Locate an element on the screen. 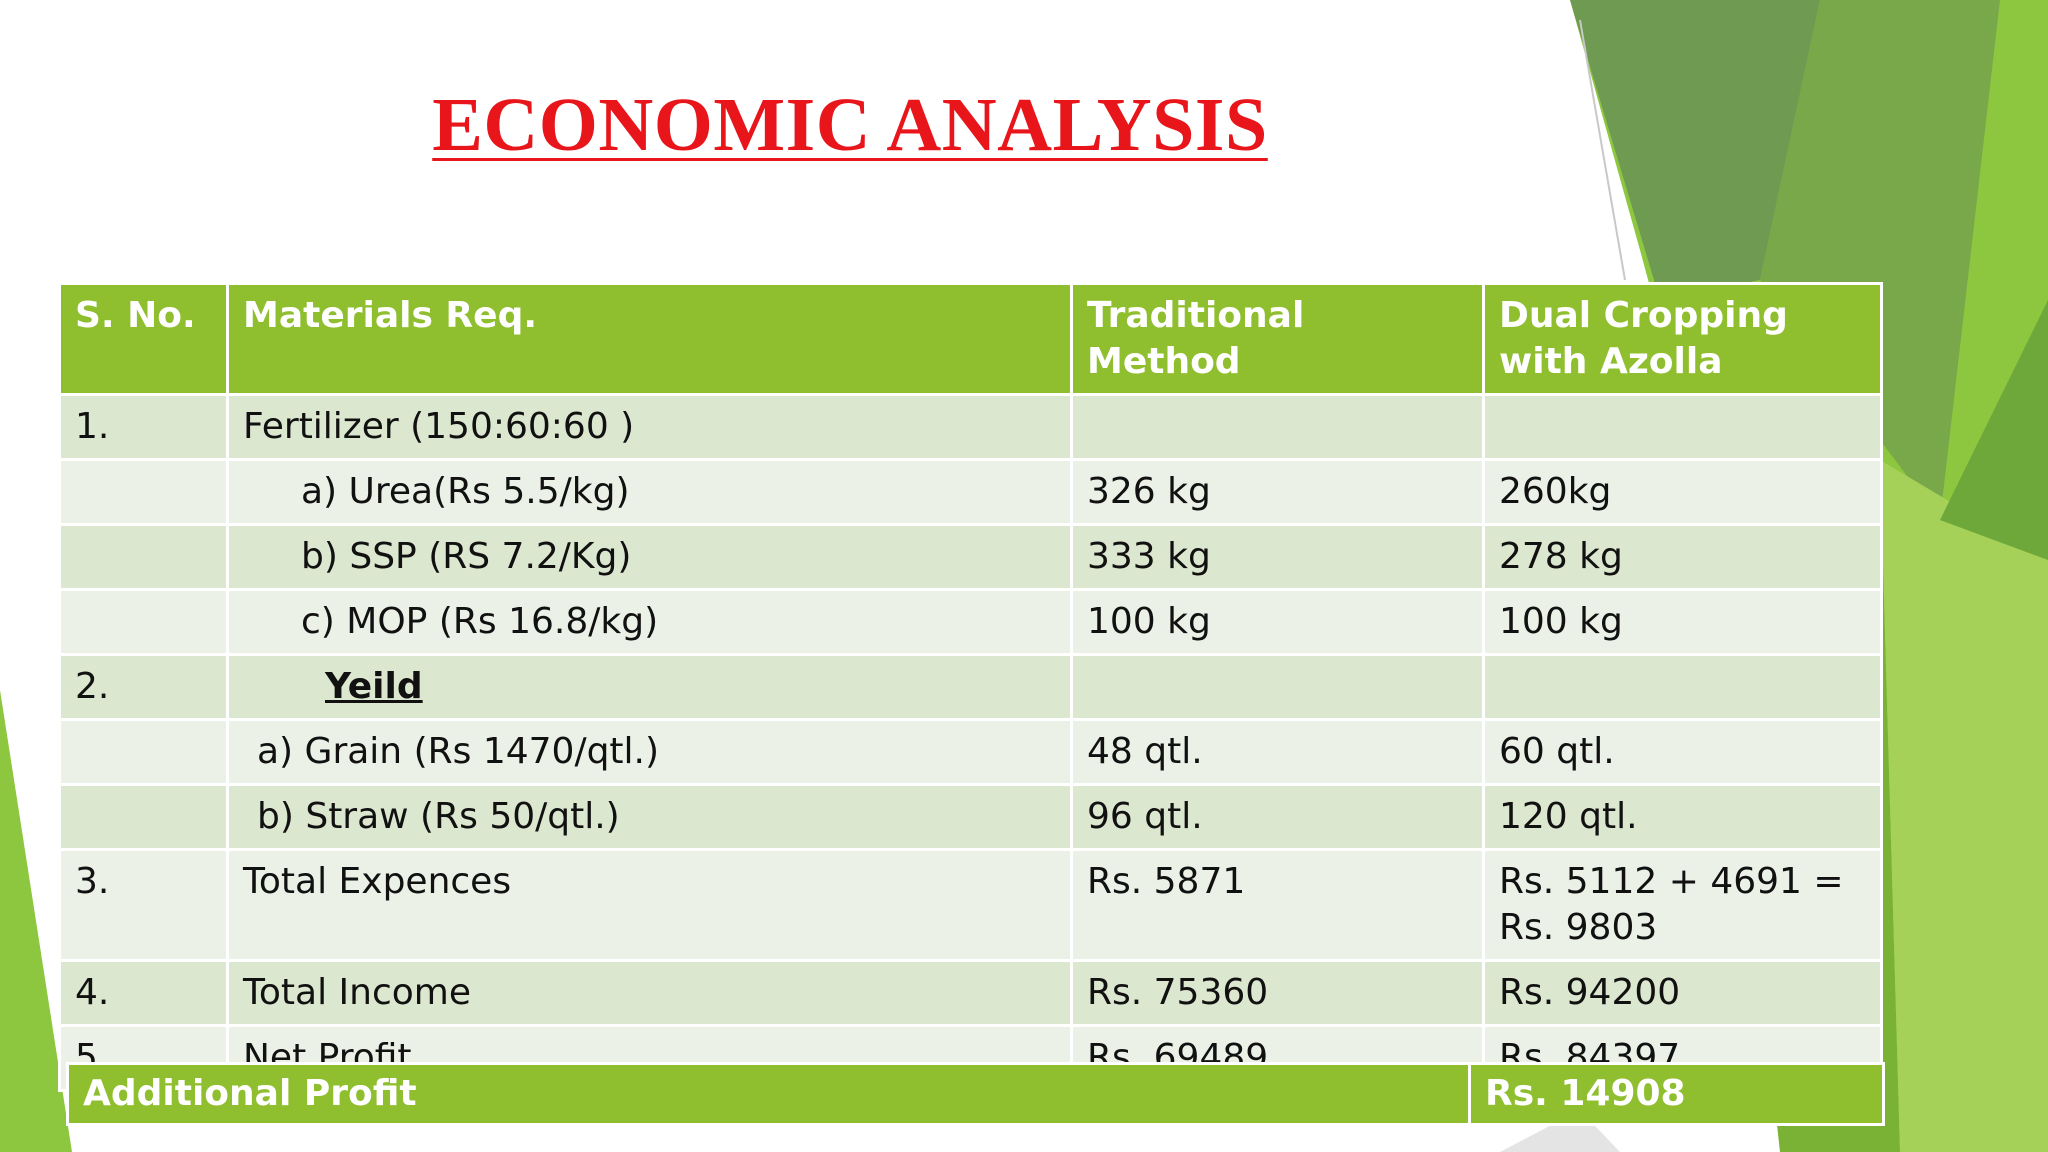 Image resolution: width=2048 pixels, height=1152 pixels. table-row: b) SSP (RS 7.2/Kg) 333 kg 278 kg is located at coordinates (970, 557).